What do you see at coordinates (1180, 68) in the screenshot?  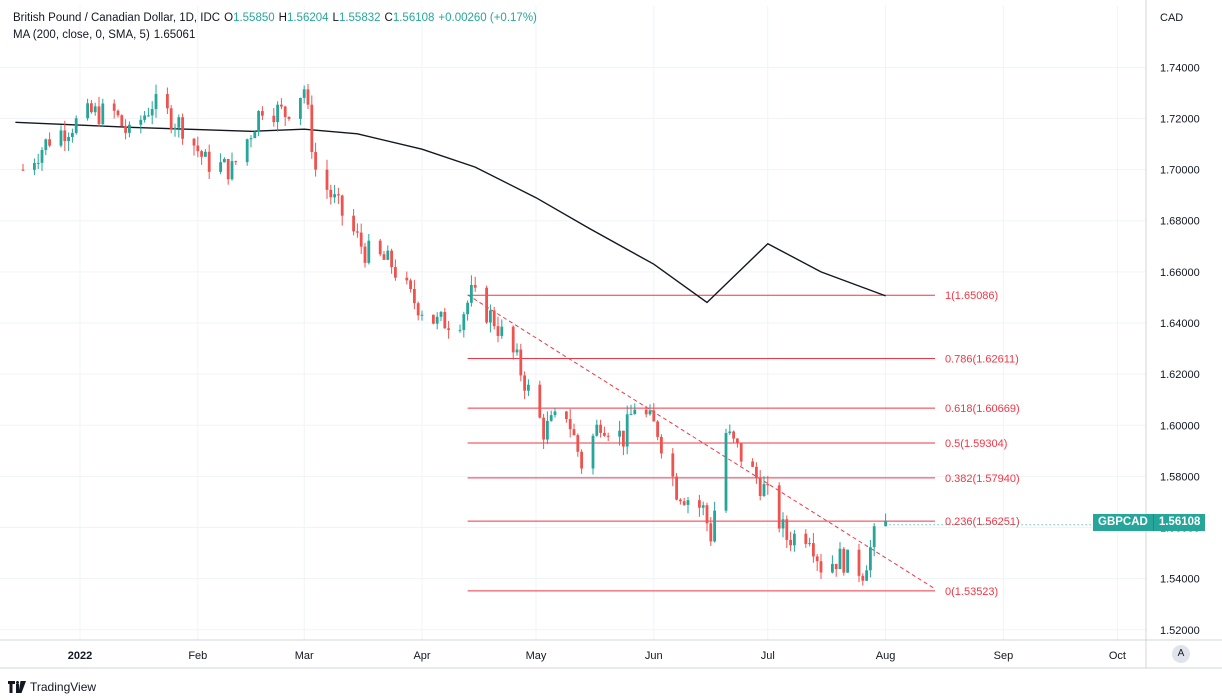 I see `y-tick-label: 1.74000` at bounding box center [1180, 68].